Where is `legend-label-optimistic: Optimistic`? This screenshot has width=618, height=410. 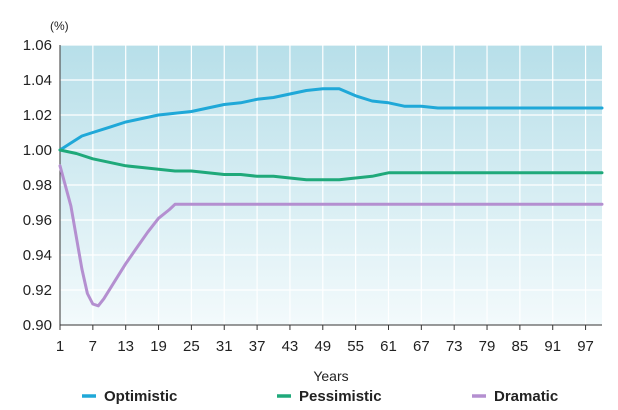
legend-label-optimistic: Optimistic is located at coordinates (140, 396).